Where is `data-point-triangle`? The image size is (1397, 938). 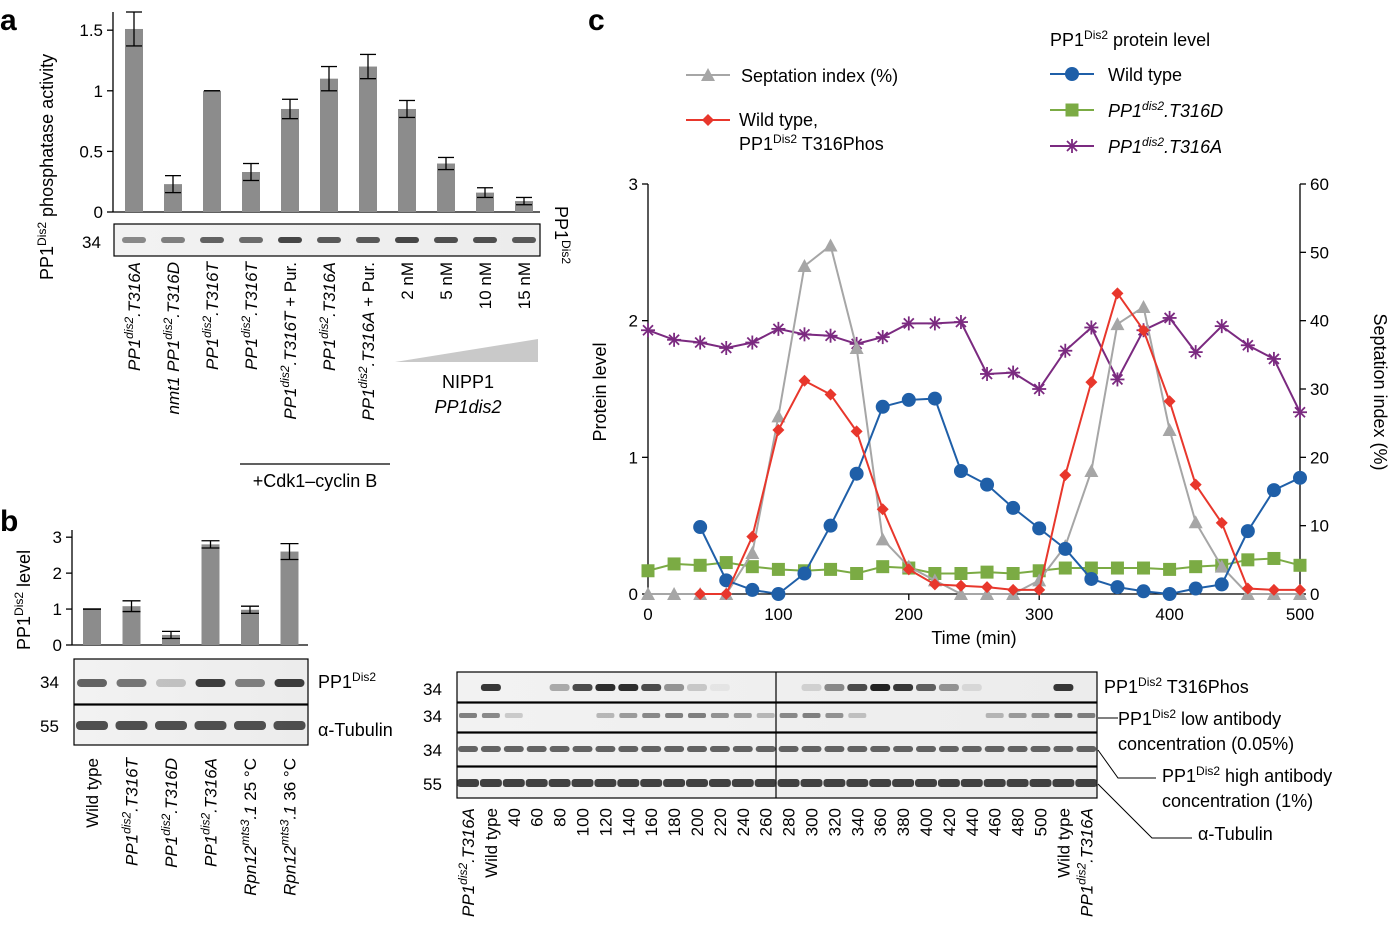
data-point-triangle is located at coordinates (1039, 580).